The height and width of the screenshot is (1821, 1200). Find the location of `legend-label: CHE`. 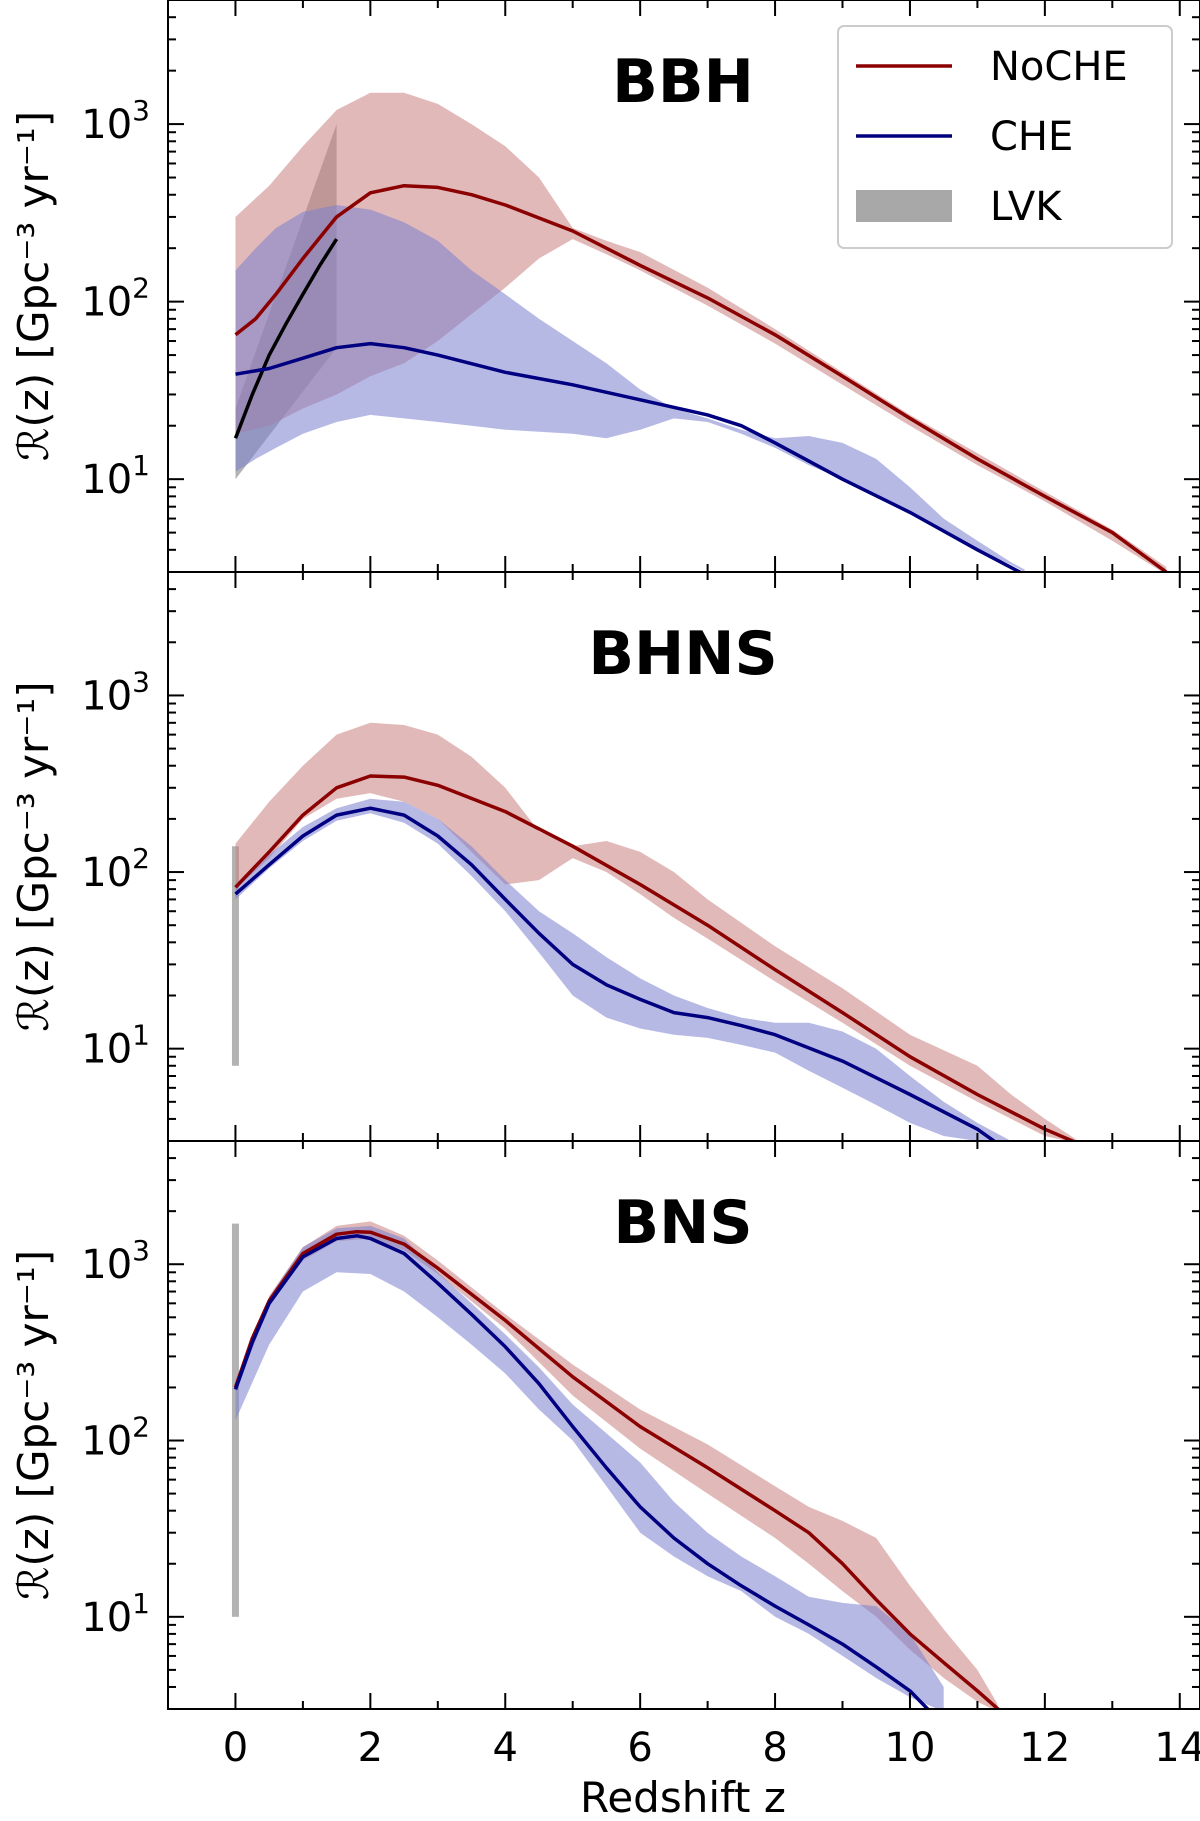

legend-label: CHE is located at coordinates (1031, 137).